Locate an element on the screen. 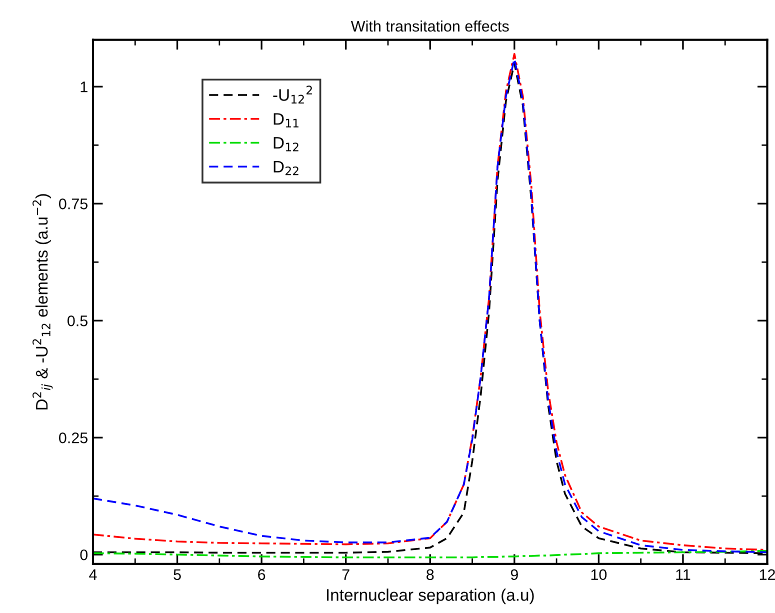 This screenshot has height=613, width=775. legend-label: D$_{11}$ is located at coordinates (286, 120).